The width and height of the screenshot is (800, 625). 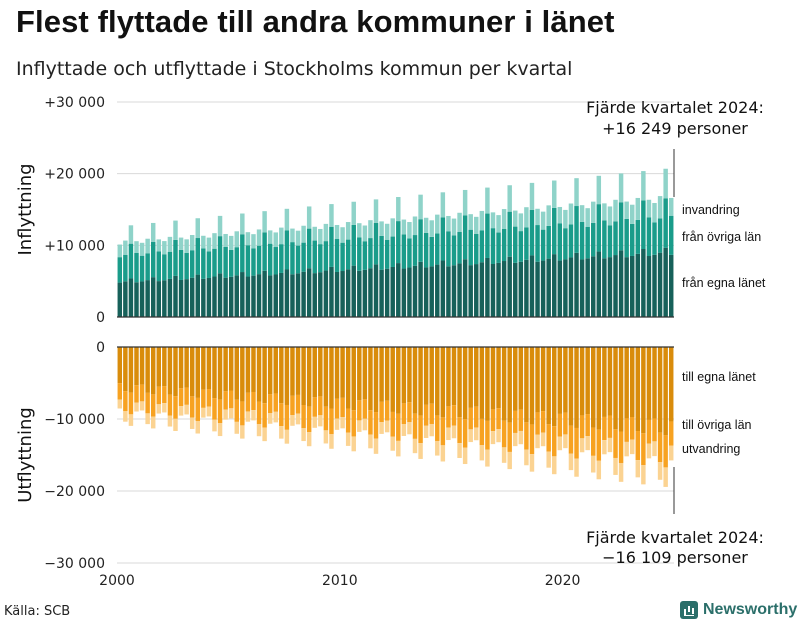 I want to click on brand-name: Newsworthy, so click(x=750, y=609).